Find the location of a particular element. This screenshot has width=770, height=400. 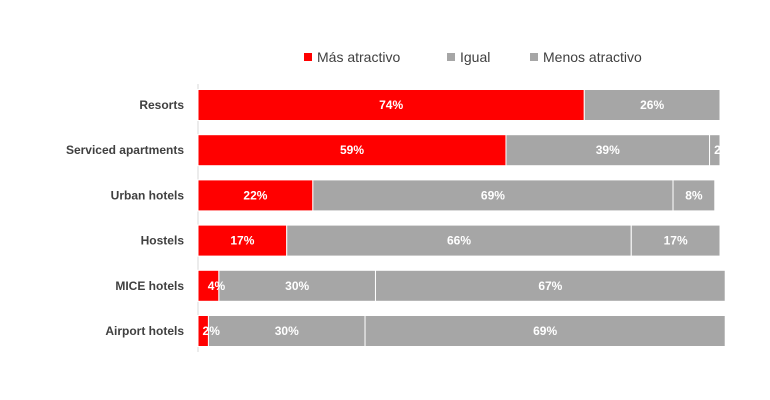

data-label-mice-hotels-mas-atractivo: 4% is located at coordinates (217, 286).